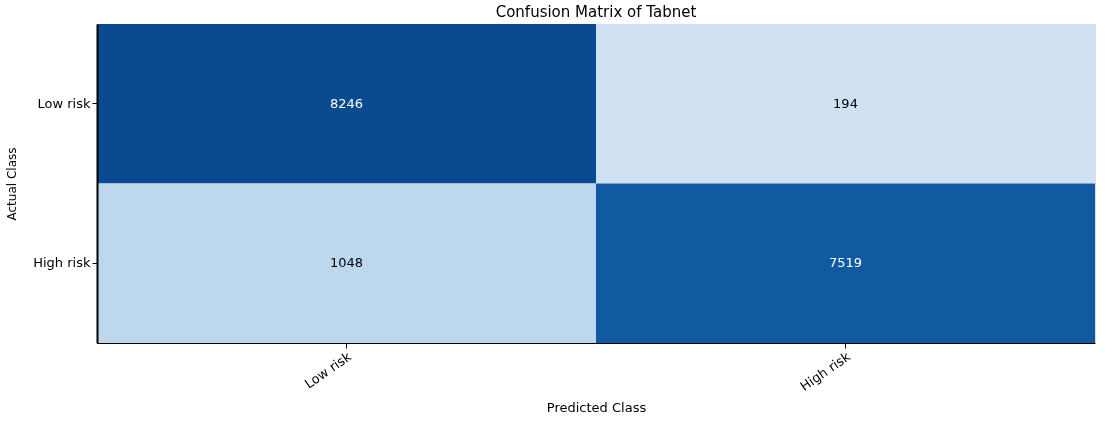 This screenshot has height=425, width=1112. What do you see at coordinates (12, 184) in the screenshot?
I see `y-axis-title: Actual Class` at bounding box center [12, 184].